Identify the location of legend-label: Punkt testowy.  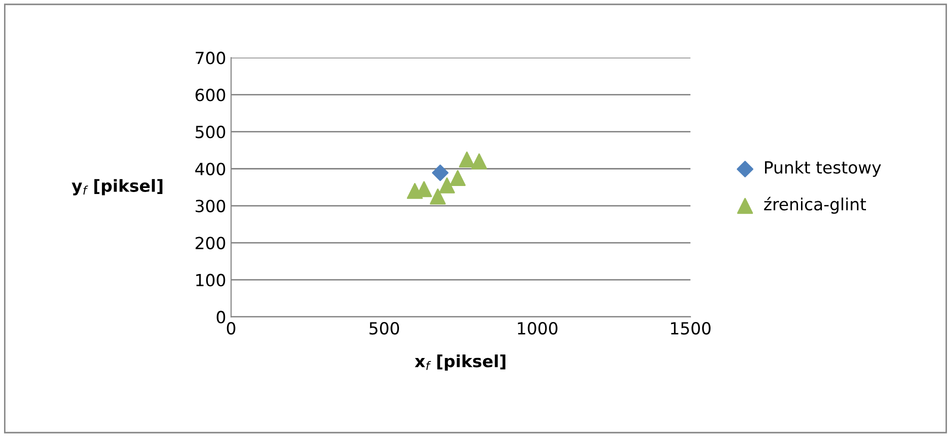
(823, 168).